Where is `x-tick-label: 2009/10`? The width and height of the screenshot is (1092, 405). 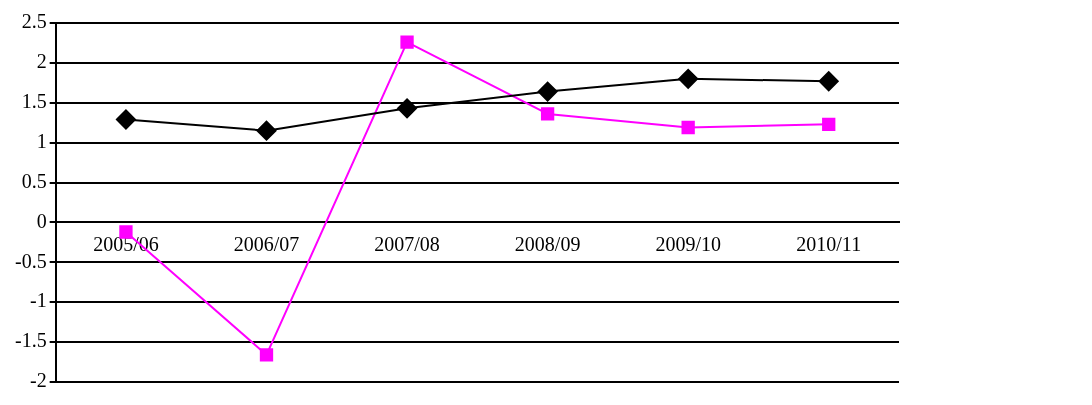 x-tick-label: 2009/10 is located at coordinates (688, 243).